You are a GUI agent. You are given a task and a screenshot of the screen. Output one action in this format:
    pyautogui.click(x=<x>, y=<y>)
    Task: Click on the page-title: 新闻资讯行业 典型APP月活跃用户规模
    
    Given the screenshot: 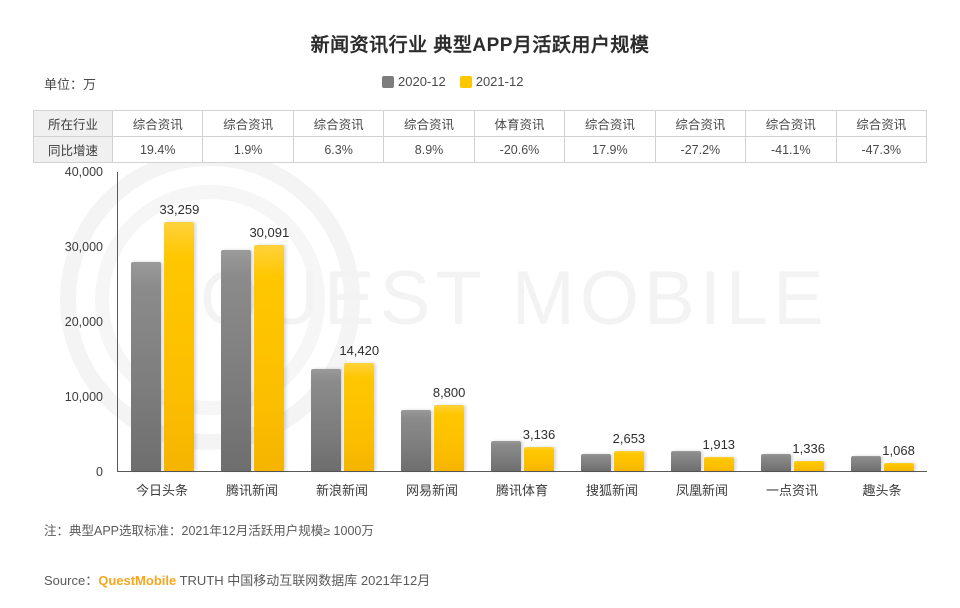 What is the action you would take?
    pyautogui.click(x=480, y=45)
    